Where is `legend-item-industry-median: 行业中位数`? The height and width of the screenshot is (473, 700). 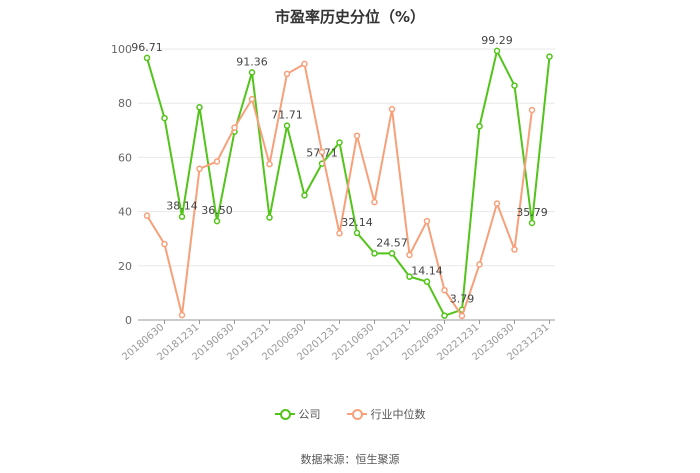 legend-item-industry-median: 行业中位数 is located at coordinates (386, 414).